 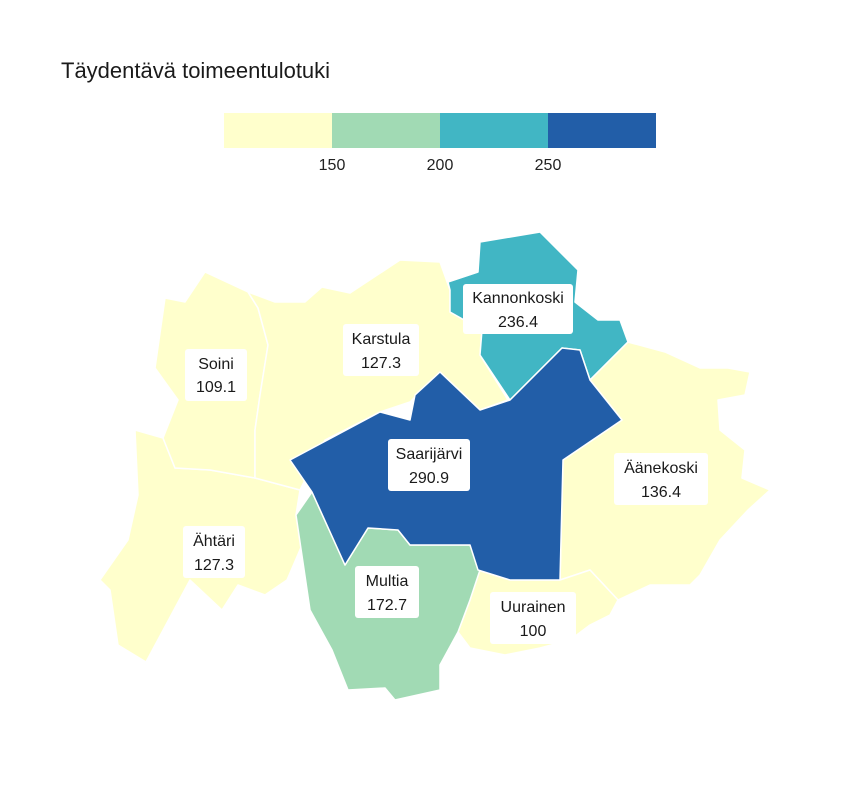 What do you see at coordinates (214, 565) in the screenshot?
I see `label-ahtari-value: 127.3` at bounding box center [214, 565].